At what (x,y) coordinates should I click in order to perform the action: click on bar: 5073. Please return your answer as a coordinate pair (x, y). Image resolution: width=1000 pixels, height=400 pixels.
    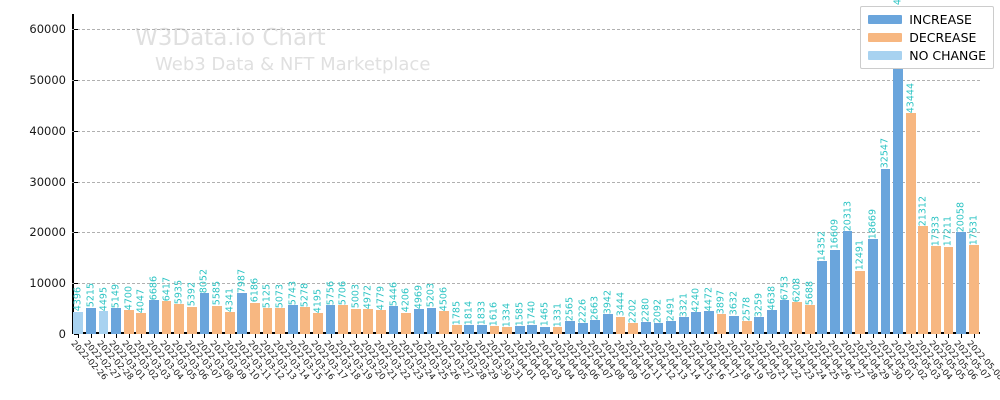
    Looking at the image, I should click on (280, 174).